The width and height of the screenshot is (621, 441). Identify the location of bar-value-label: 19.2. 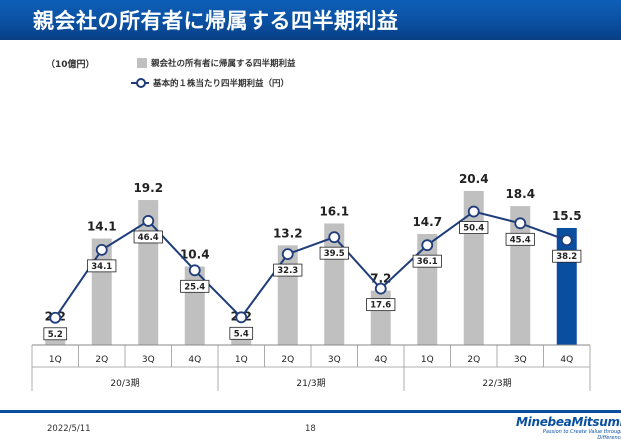
(148, 188).